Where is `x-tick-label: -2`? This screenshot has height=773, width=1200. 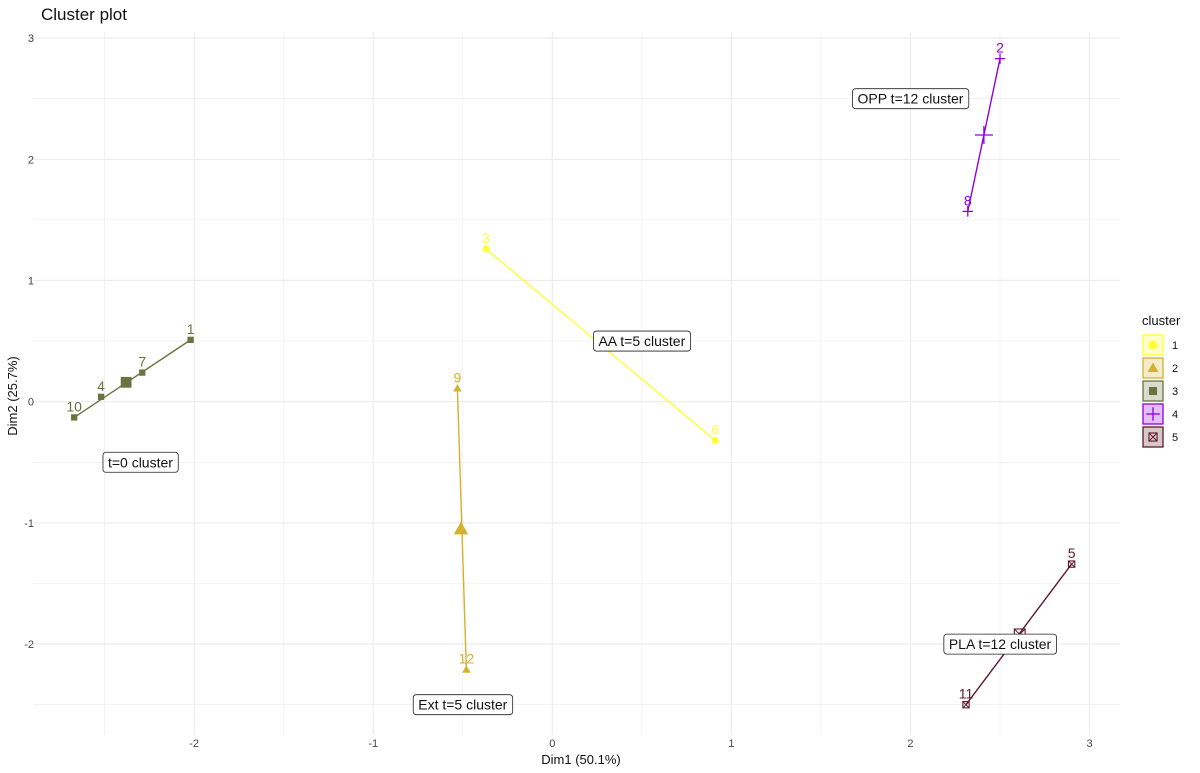
x-tick-label: -2 is located at coordinates (194, 744).